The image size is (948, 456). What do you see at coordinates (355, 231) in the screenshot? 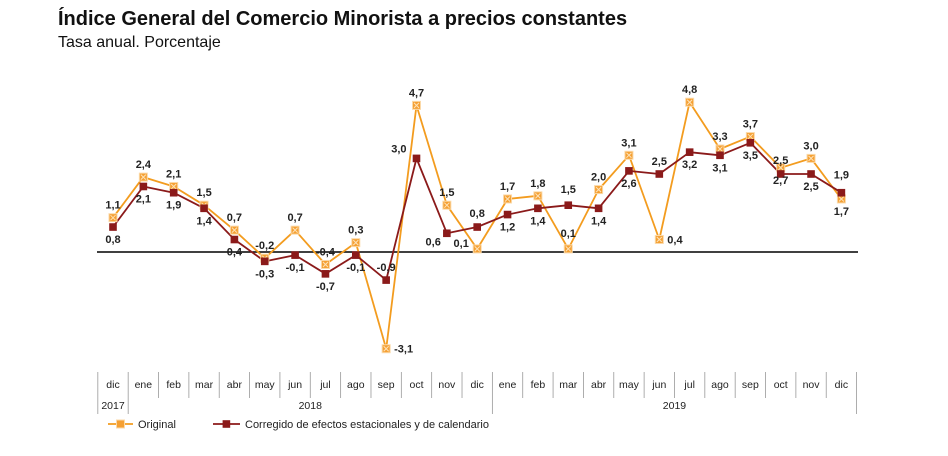
I see `data-label-original: 0,3` at bounding box center [355, 231].